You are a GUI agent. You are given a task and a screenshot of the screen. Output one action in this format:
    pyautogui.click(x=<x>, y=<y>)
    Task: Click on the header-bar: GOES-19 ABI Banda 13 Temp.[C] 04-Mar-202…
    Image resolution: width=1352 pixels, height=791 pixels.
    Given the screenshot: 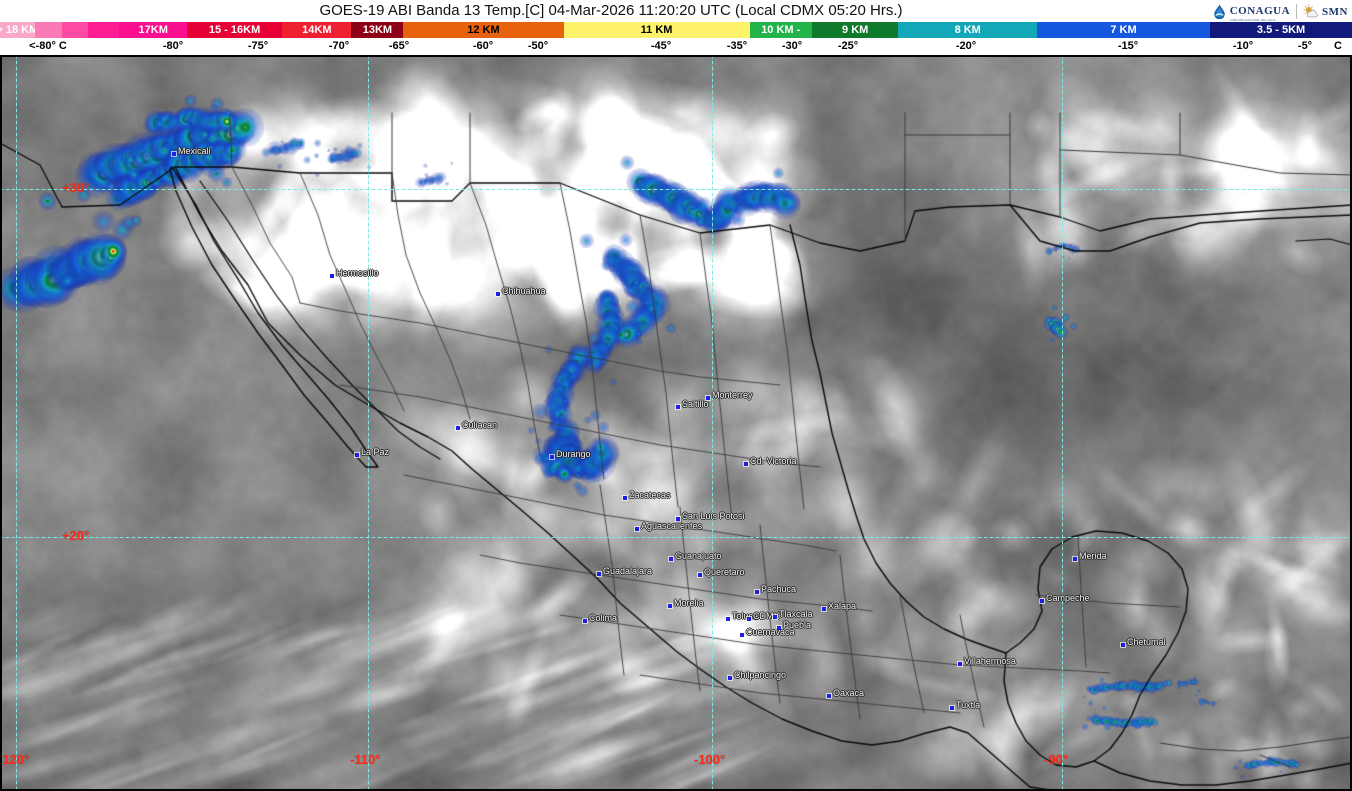 What is the action you would take?
    pyautogui.click(x=676, y=11)
    